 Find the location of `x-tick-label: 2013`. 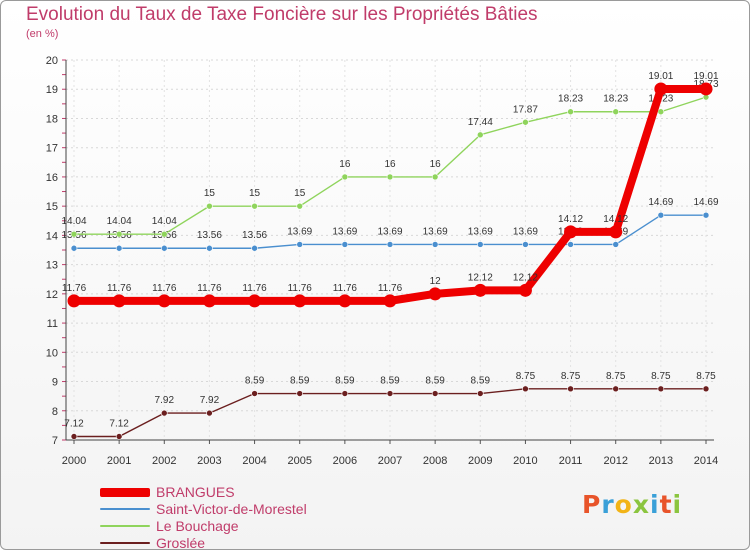

x-tick-label: 2013 is located at coordinates (661, 461).